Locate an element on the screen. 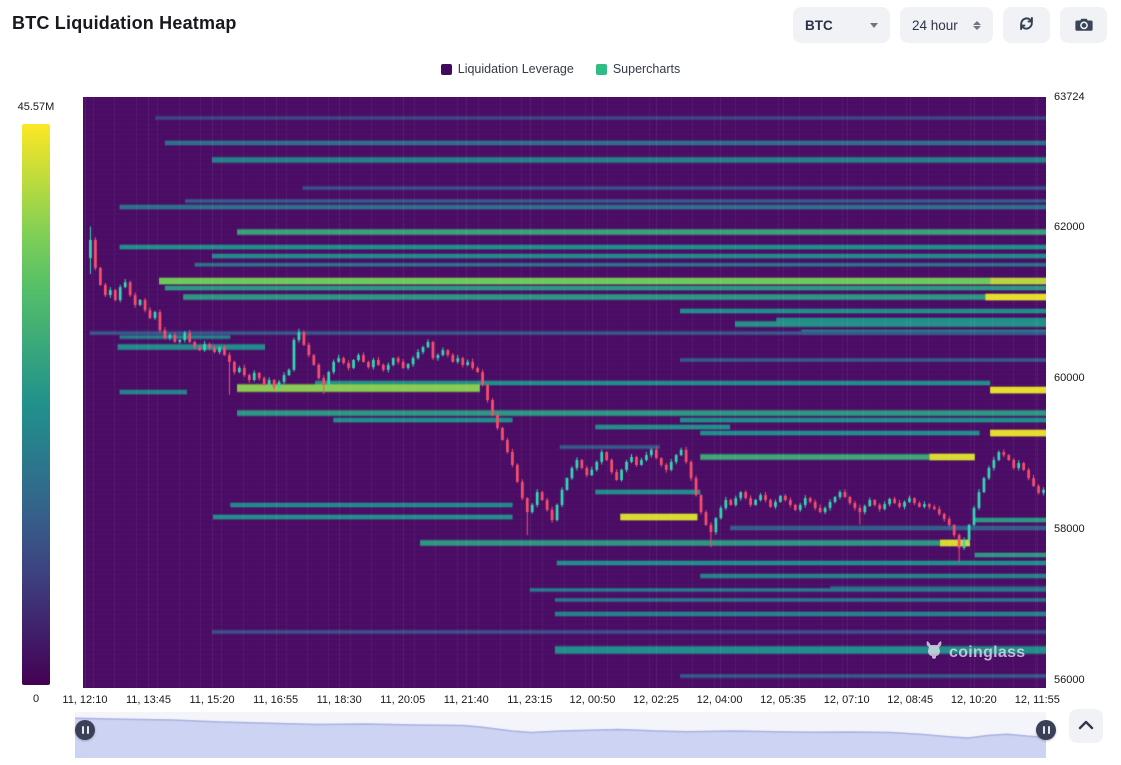 This screenshot has height=765, width=1121. legend-item-supercharts: Supercharts is located at coordinates (638, 69).